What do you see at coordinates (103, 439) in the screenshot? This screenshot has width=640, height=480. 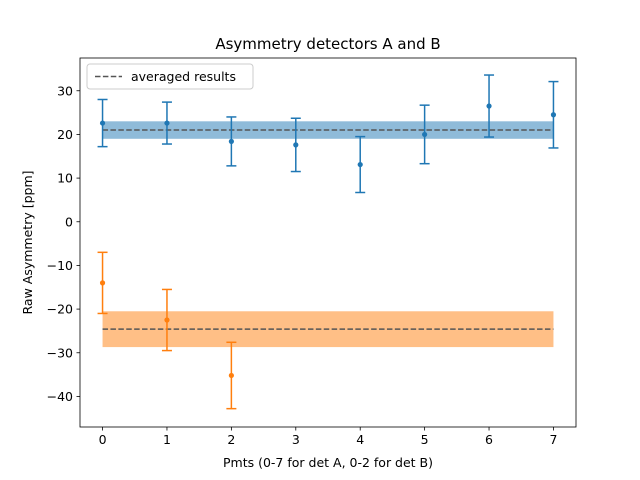 I see `x-tick-label: 0` at bounding box center [103, 439].